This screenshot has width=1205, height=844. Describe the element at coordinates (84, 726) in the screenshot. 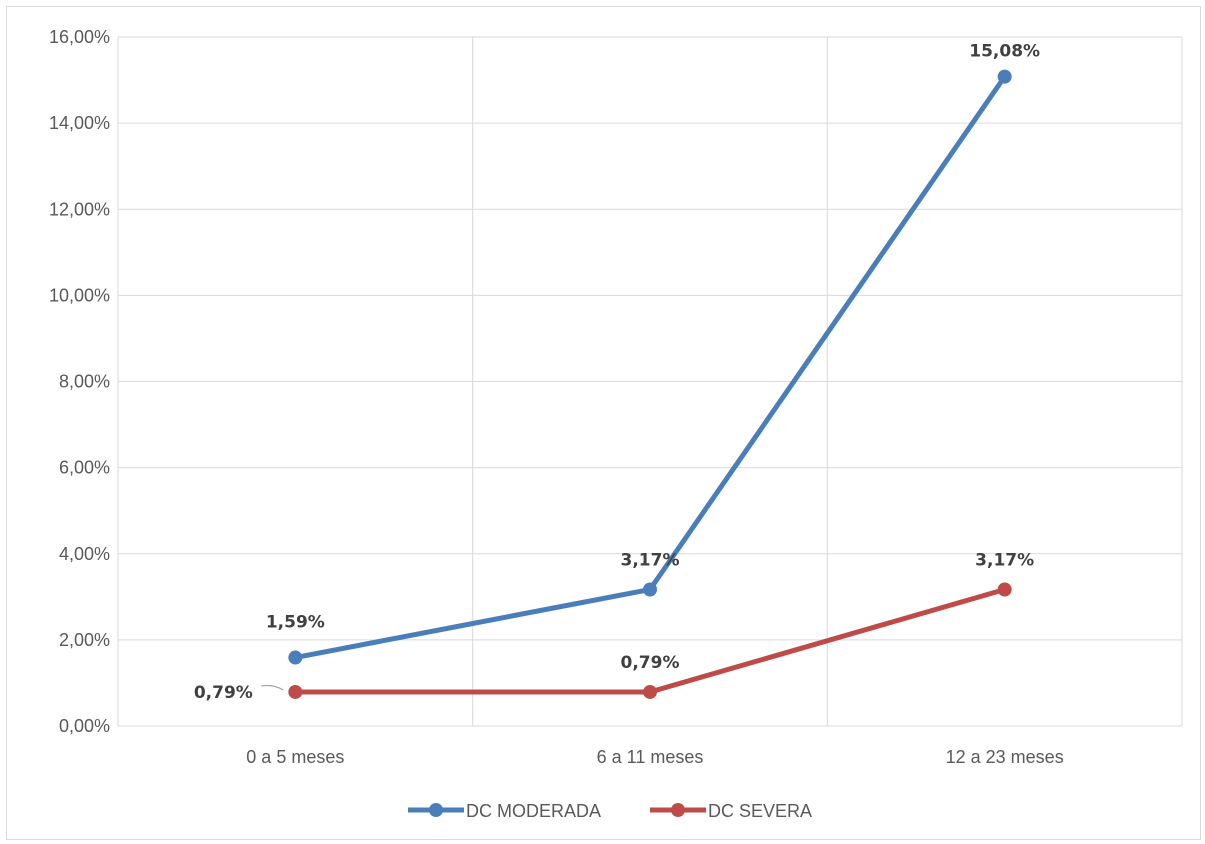

I see `y-tick-label: 0,00%` at that location.